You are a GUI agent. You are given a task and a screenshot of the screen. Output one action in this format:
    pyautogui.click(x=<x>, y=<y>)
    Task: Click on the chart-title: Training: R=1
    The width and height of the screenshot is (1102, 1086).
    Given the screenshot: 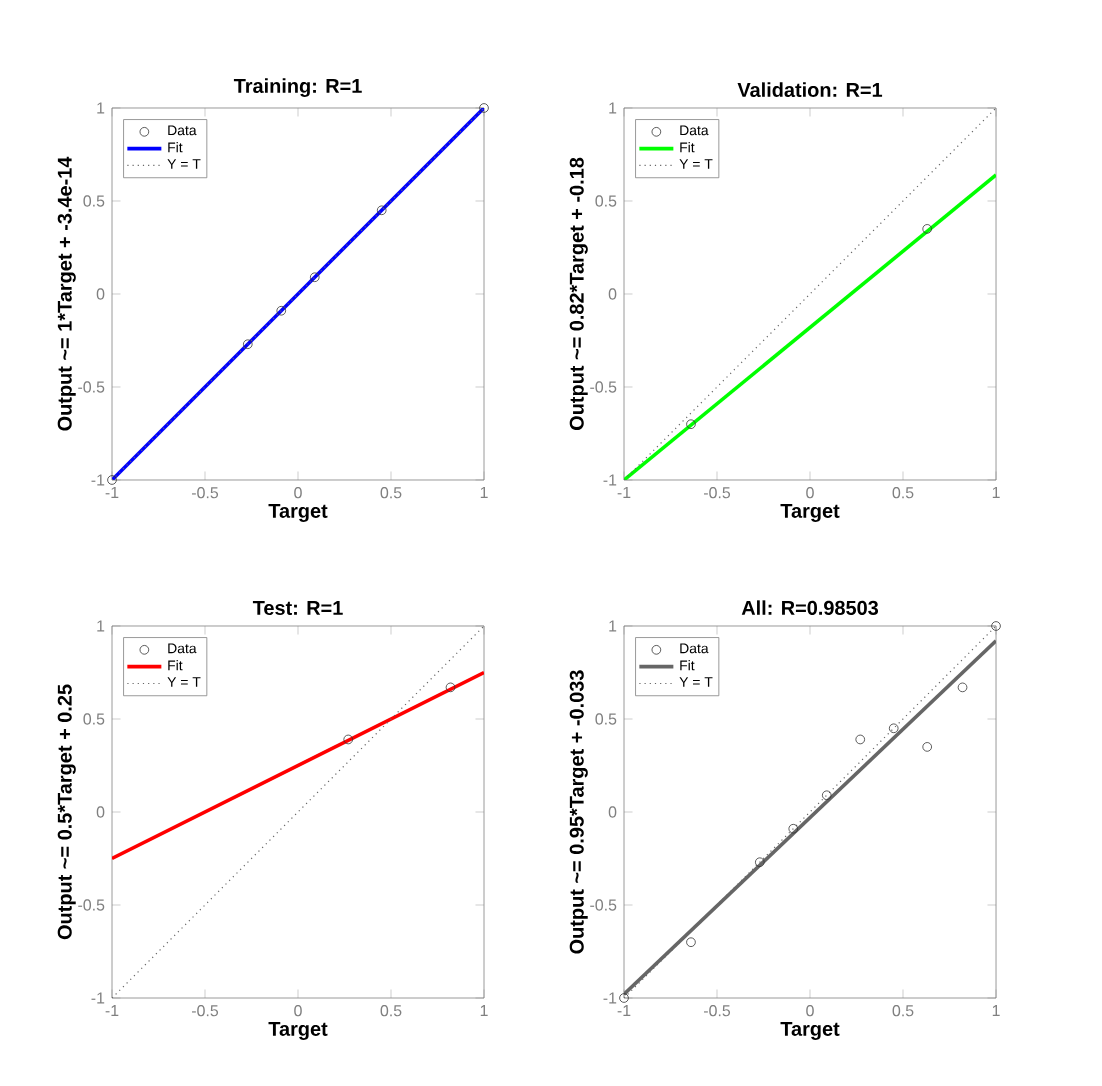 What is the action you would take?
    pyautogui.click(x=297, y=87)
    